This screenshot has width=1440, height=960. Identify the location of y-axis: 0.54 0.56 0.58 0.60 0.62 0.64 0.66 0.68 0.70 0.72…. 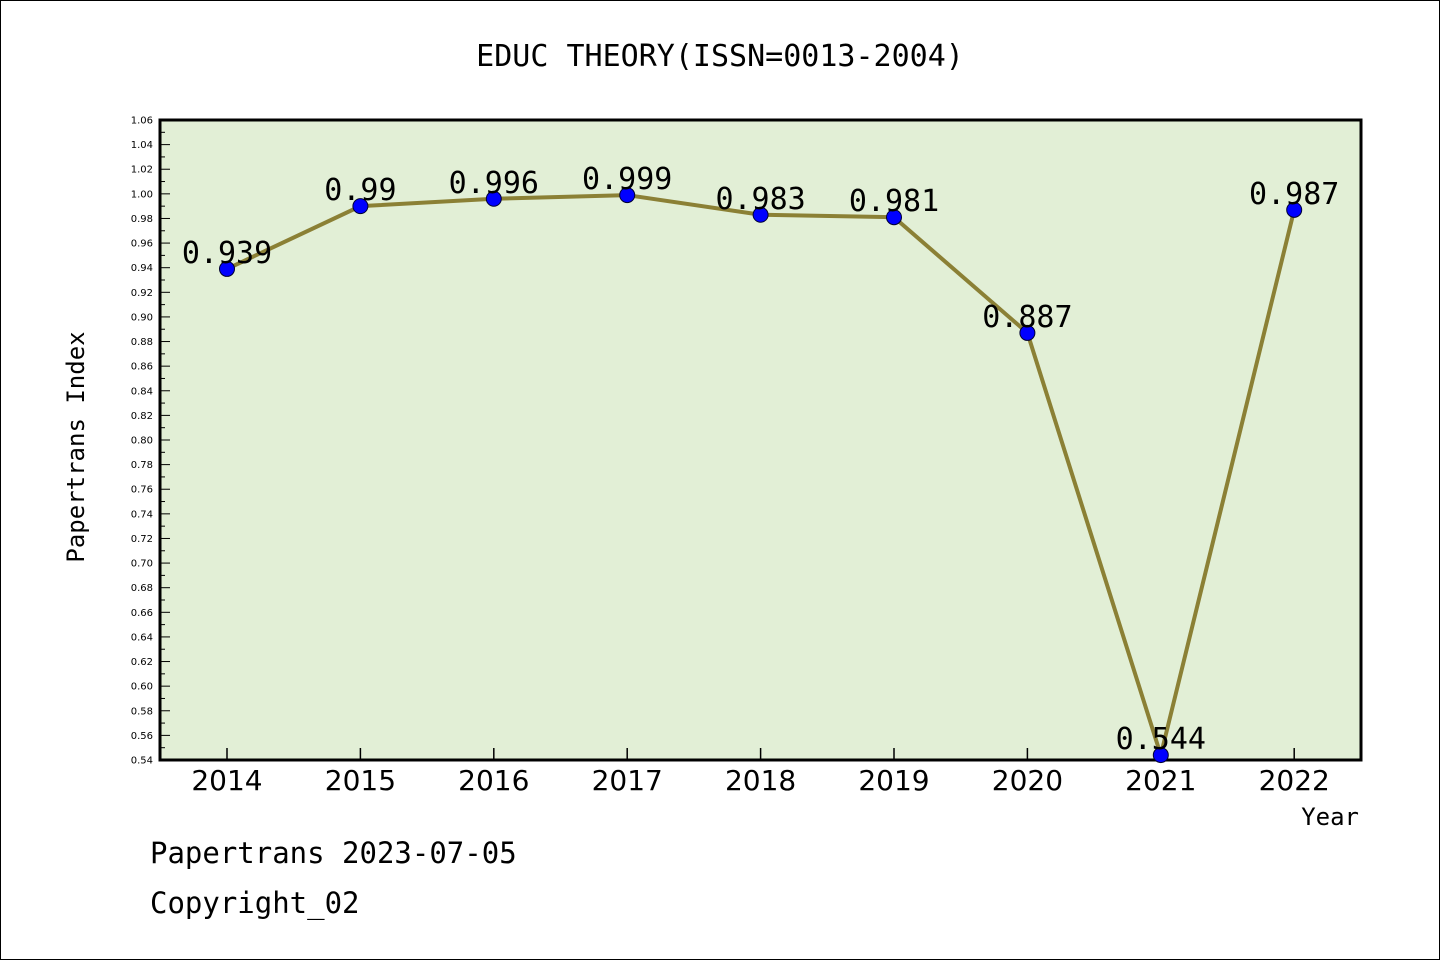
(150, 441).